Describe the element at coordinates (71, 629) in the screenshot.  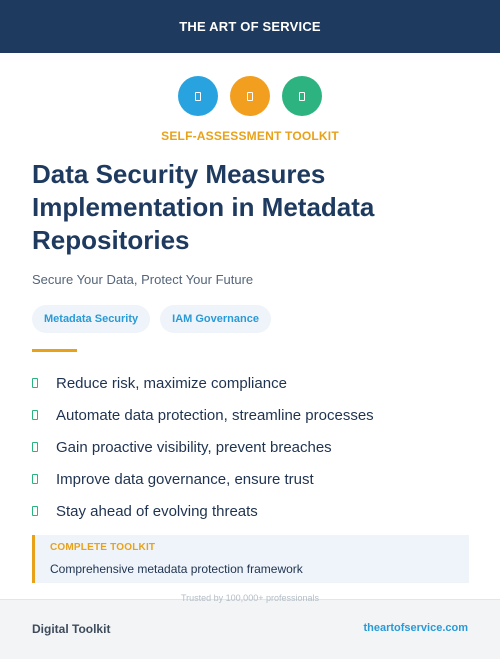
I see `footer-label: Digital Toolkit` at that location.